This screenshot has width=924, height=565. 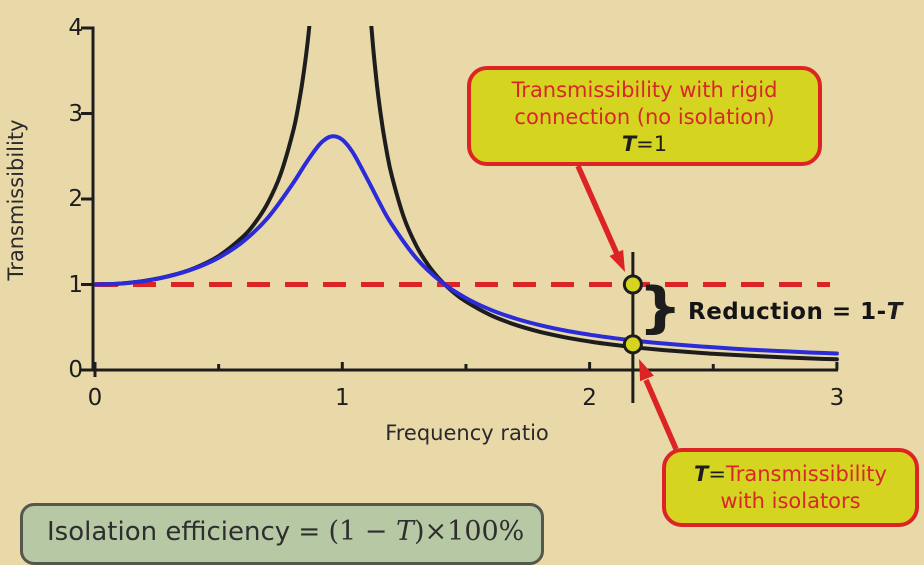 What do you see at coordinates (16, 200) in the screenshot?
I see `y-axis-title: Transmissibility` at bounding box center [16, 200].